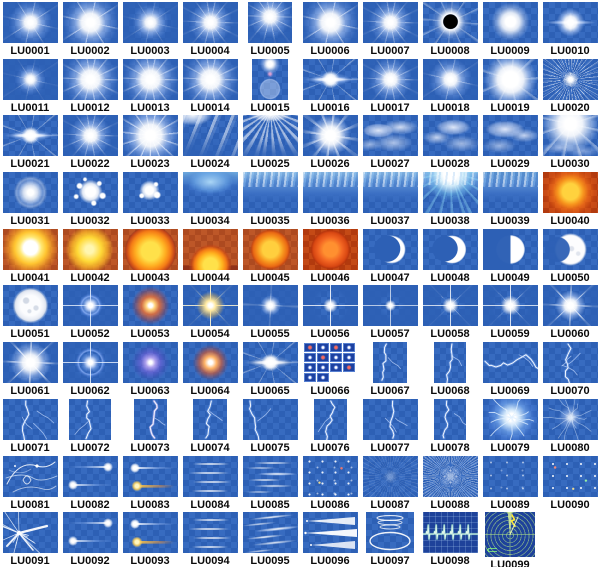 The width and height of the screenshot is (600, 567). Describe the element at coordinates (570, 419) in the screenshot. I see `thumbnail-electric-web` at that location.